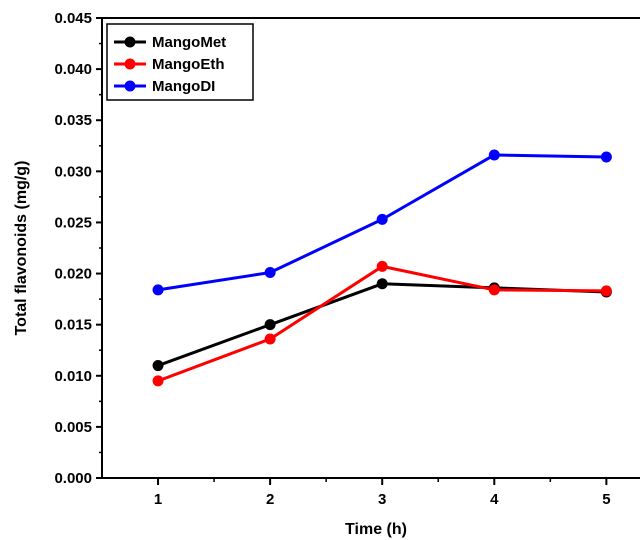  I want to click on x-tick-label: 1, so click(158, 499).